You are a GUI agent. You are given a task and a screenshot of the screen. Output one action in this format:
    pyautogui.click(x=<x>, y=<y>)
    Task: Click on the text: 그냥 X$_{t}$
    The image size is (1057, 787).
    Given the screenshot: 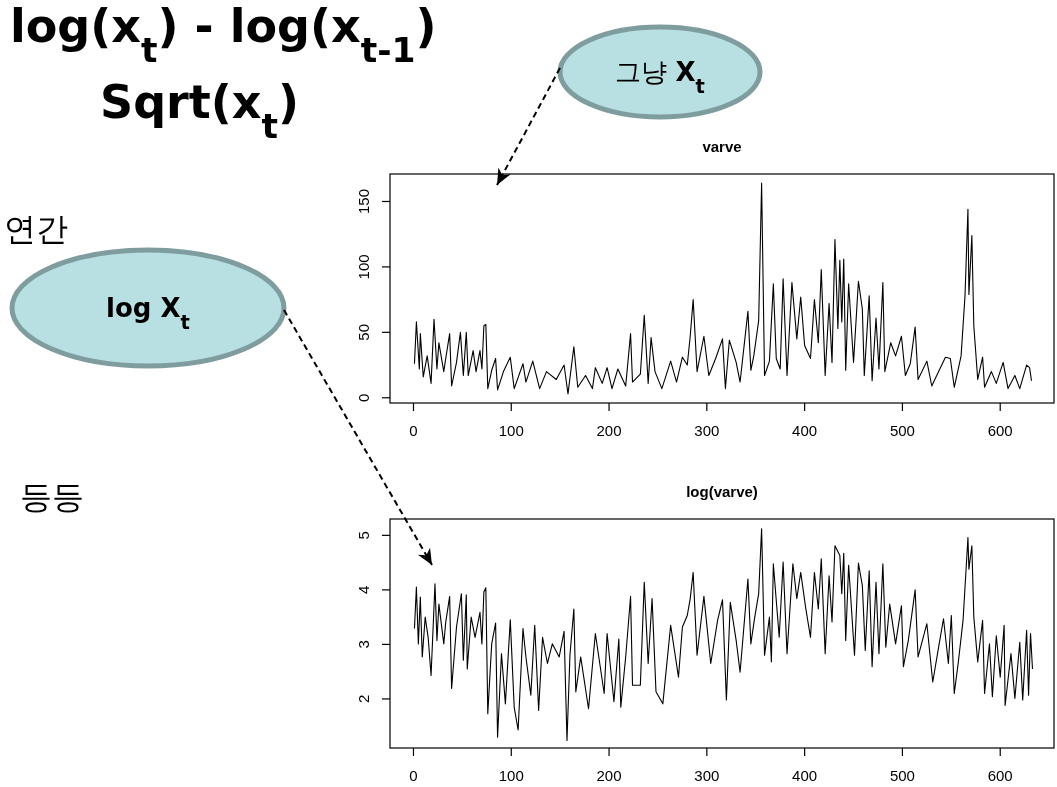 What is the action you would take?
    pyautogui.click(x=660, y=77)
    